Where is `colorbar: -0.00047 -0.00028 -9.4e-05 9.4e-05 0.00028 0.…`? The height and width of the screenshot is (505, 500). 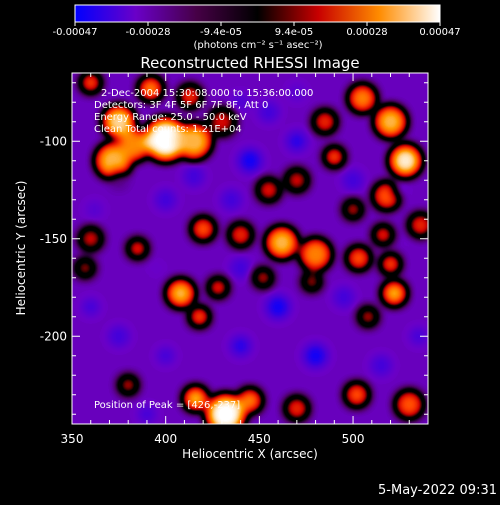
colorbar: -0.00047 -0.00028 -9.4e-05 9.4e-05 0.00028 0.… is located at coordinates (257, 27).